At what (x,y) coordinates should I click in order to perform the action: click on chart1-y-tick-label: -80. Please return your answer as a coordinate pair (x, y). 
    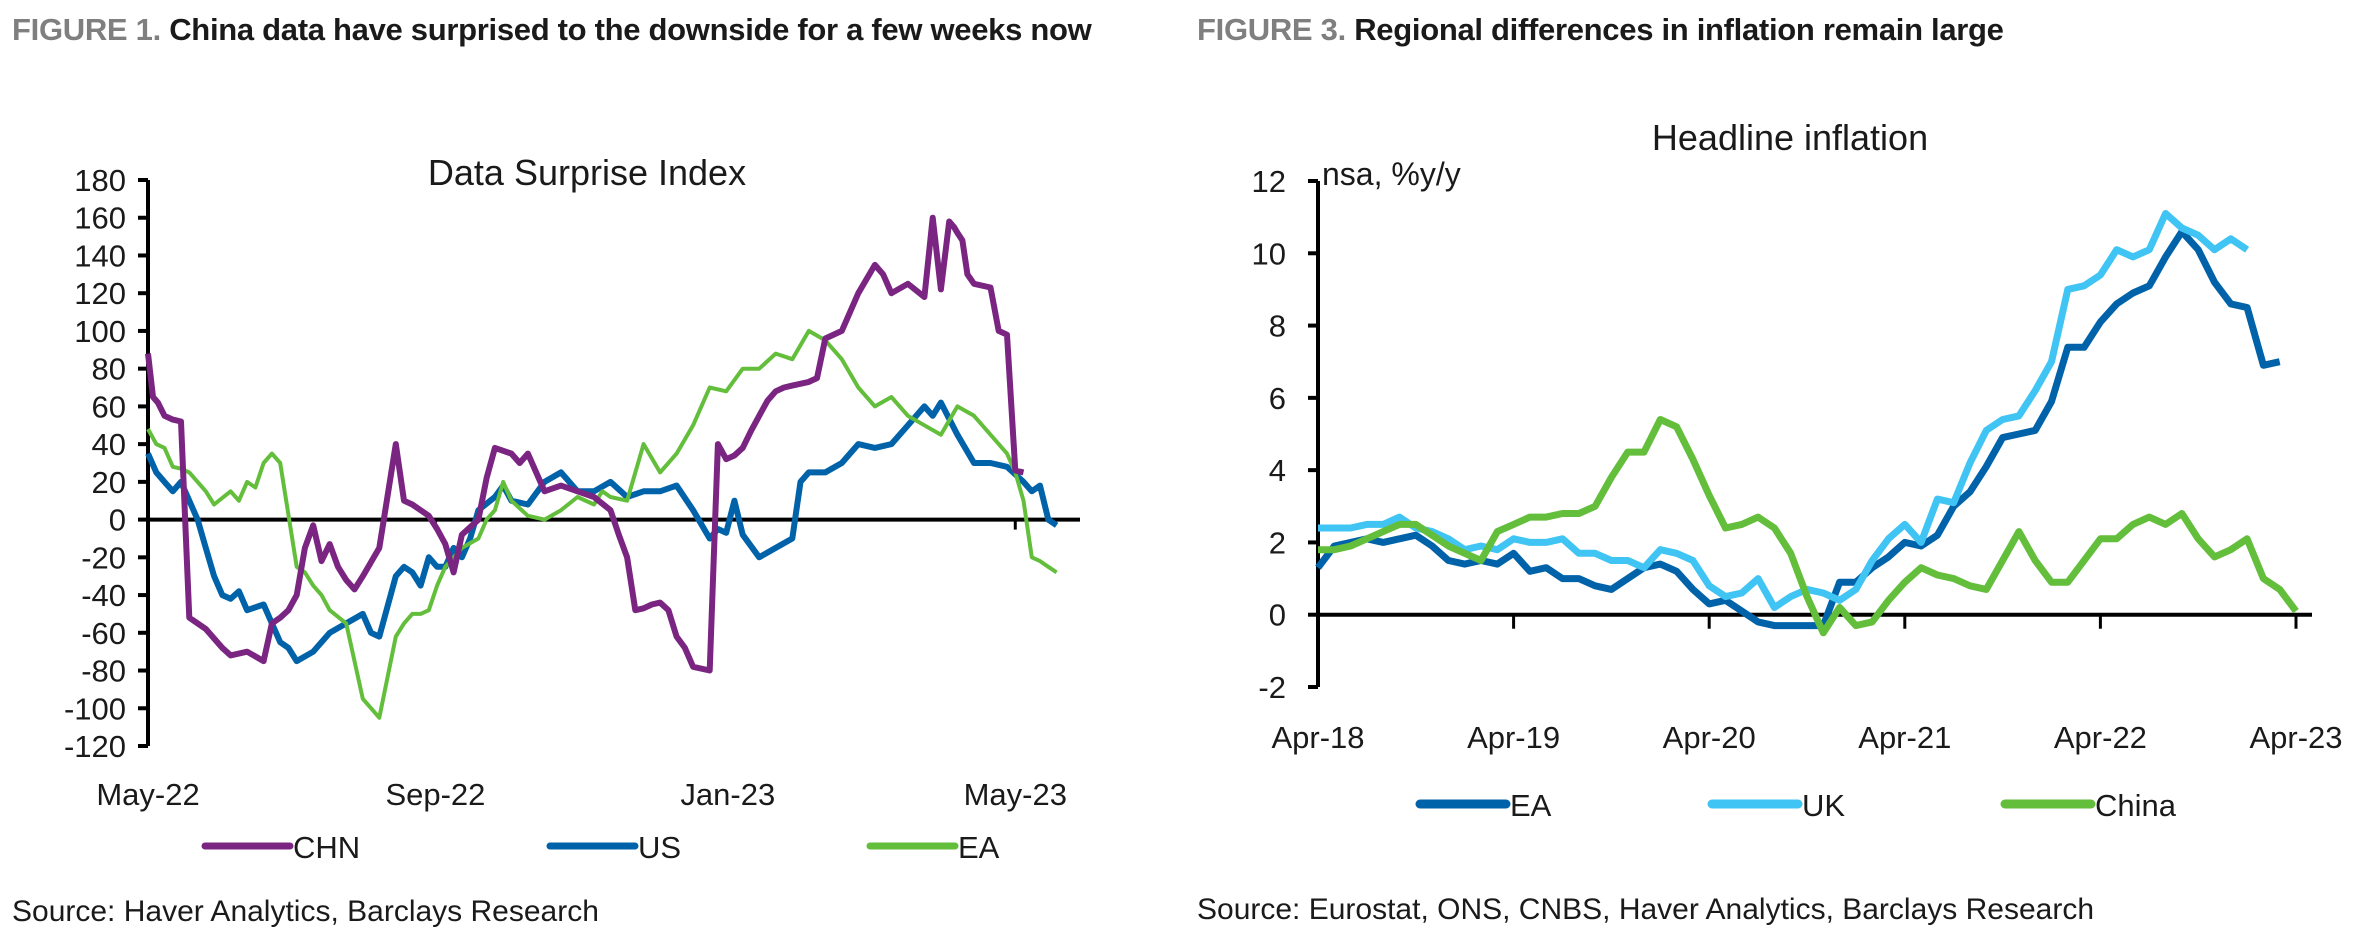
    Looking at the image, I should click on (103, 671).